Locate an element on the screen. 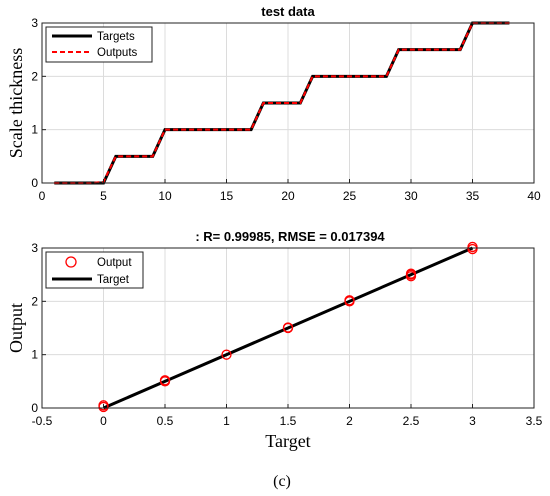 The image size is (550, 496). legend-label-targets: Targets is located at coordinates (116, 37).